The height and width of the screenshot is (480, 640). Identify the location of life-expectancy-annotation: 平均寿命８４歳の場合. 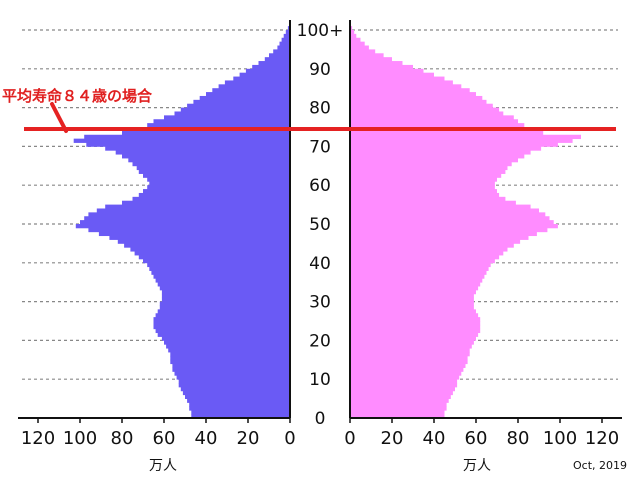
(77, 96).